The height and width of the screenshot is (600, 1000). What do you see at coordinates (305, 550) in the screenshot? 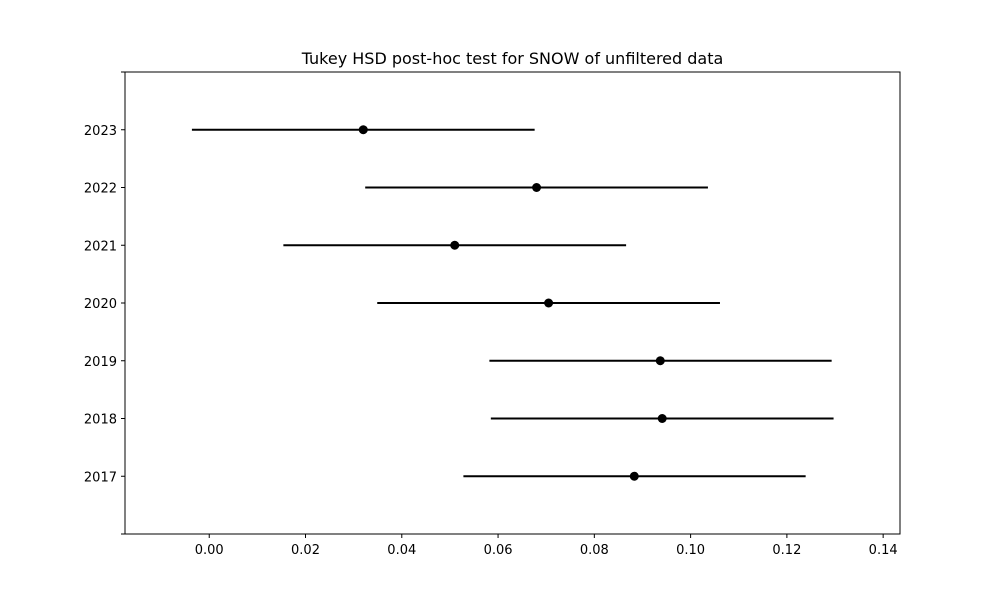
I see `x-tick-label-0.02: 0.02` at bounding box center [305, 550].